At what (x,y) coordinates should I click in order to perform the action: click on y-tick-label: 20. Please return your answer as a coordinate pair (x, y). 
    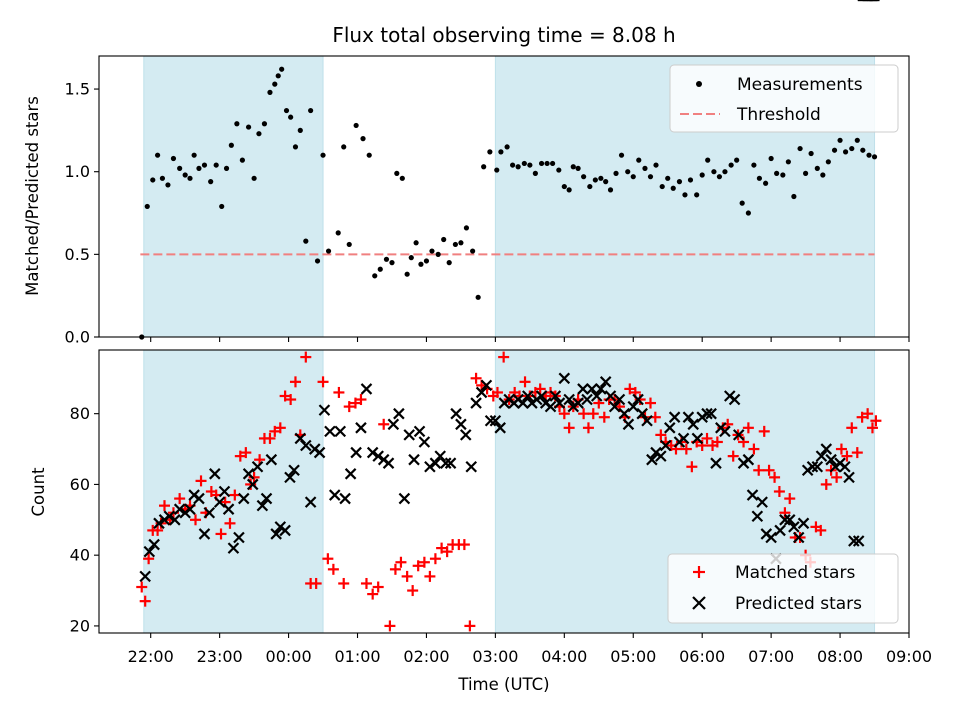
    Looking at the image, I should click on (80, 625).